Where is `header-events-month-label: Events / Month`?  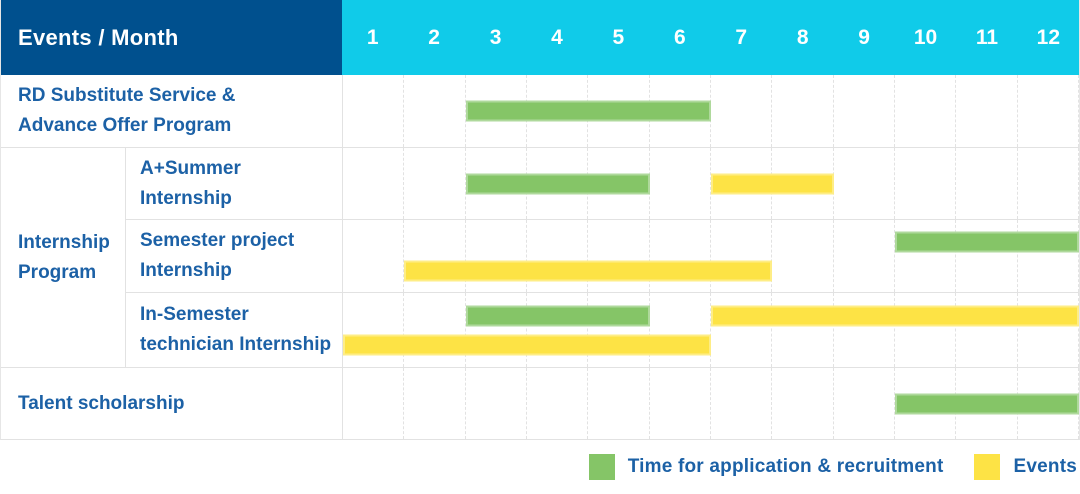
header-events-month-label: Events / Month is located at coordinates (98, 37).